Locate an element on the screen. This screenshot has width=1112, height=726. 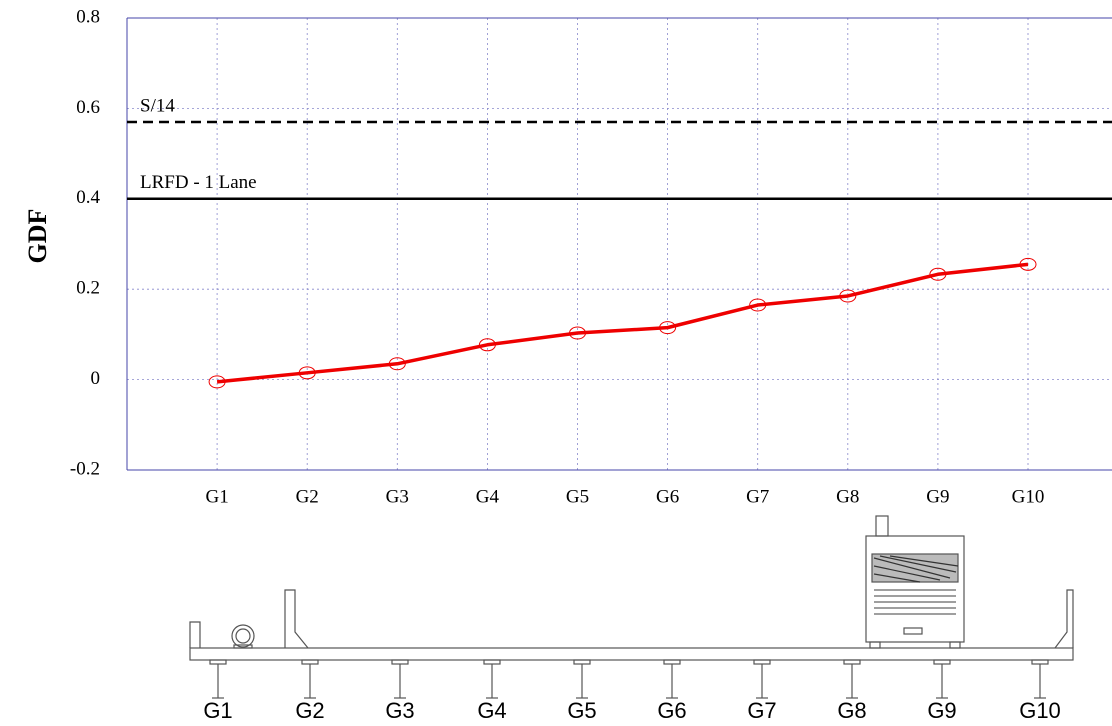
y-tick-label: 0.6 is located at coordinates (88, 107).